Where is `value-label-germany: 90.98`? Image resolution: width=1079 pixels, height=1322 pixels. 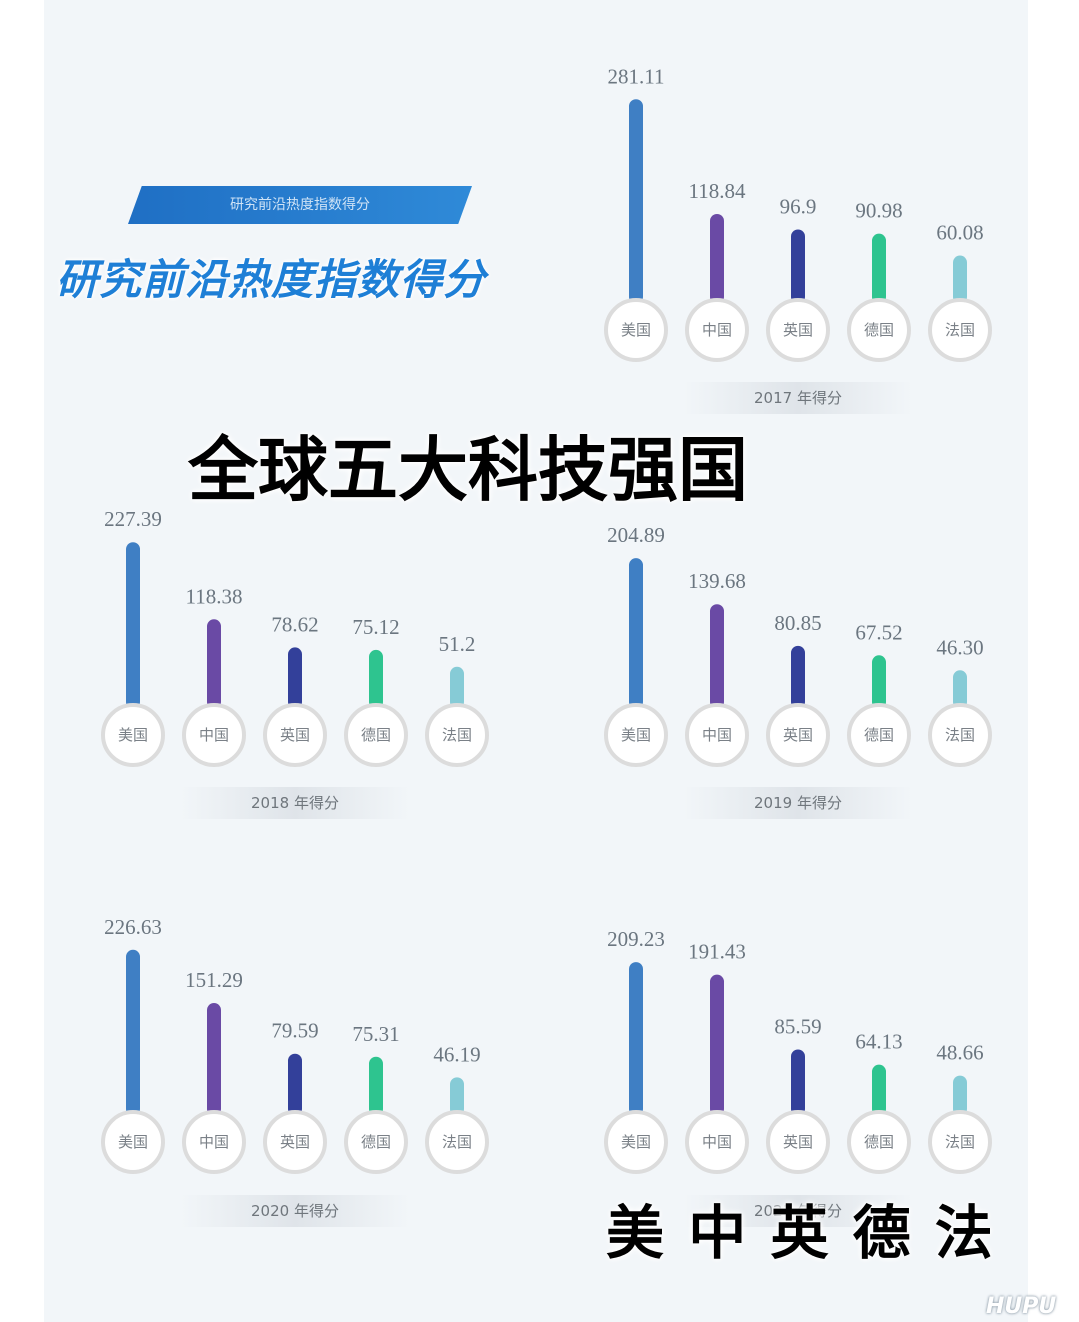
value-label-germany: 90.98 is located at coordinates (878, 211).